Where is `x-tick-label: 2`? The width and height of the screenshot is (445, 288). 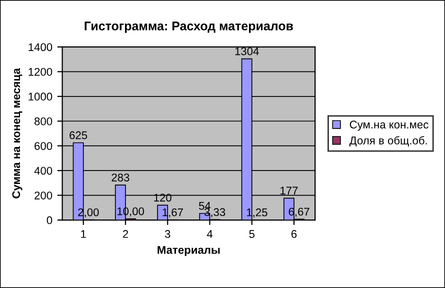 x-tick-label: 2 is located at coordinates (125, 234).